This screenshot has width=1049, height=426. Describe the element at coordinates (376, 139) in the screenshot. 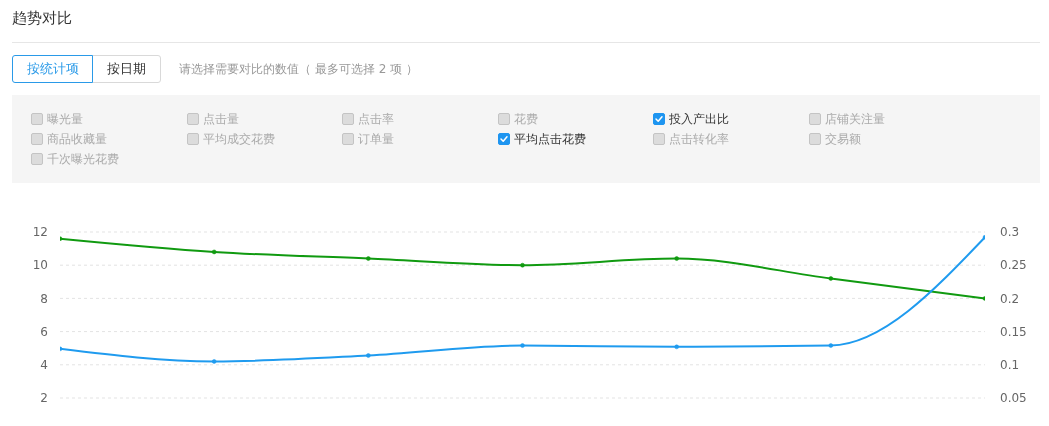

I see `text: 订单量` at that location.